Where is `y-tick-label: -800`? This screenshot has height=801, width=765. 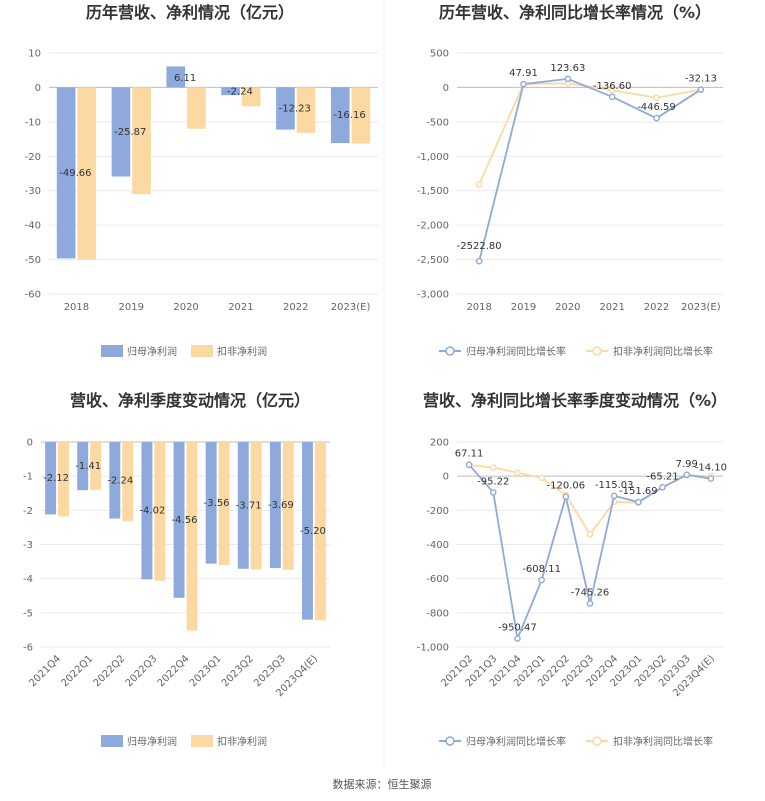
y-tick-label: -800 is located at coordinates (437, 613).